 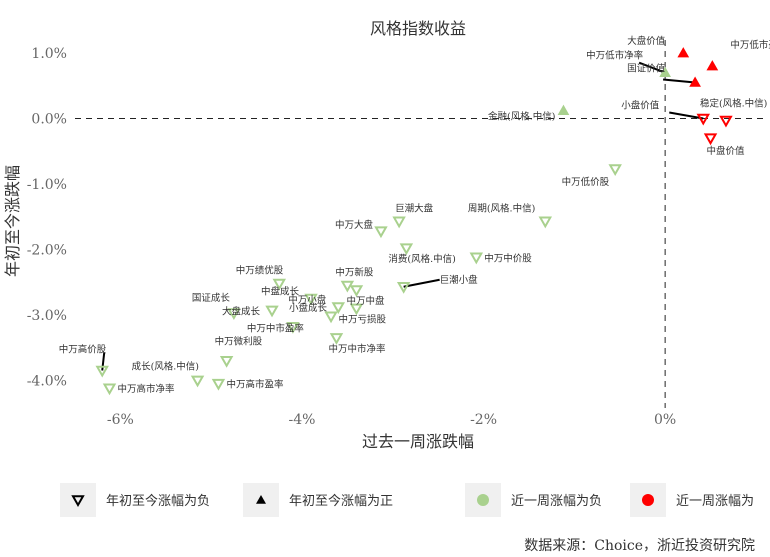 I want to click on y-tick-label: 0.0%, so click(x=49, y=120).